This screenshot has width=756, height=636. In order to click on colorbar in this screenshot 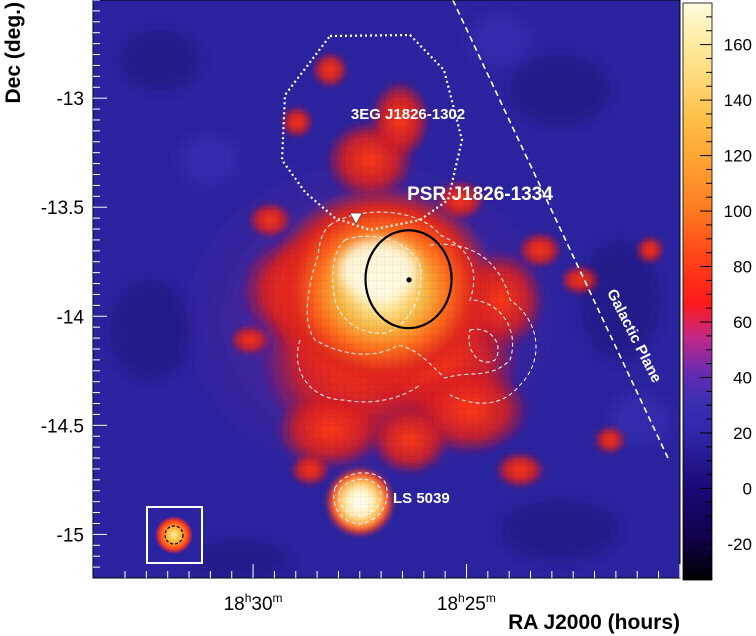, I will do `click(697, 291)`.